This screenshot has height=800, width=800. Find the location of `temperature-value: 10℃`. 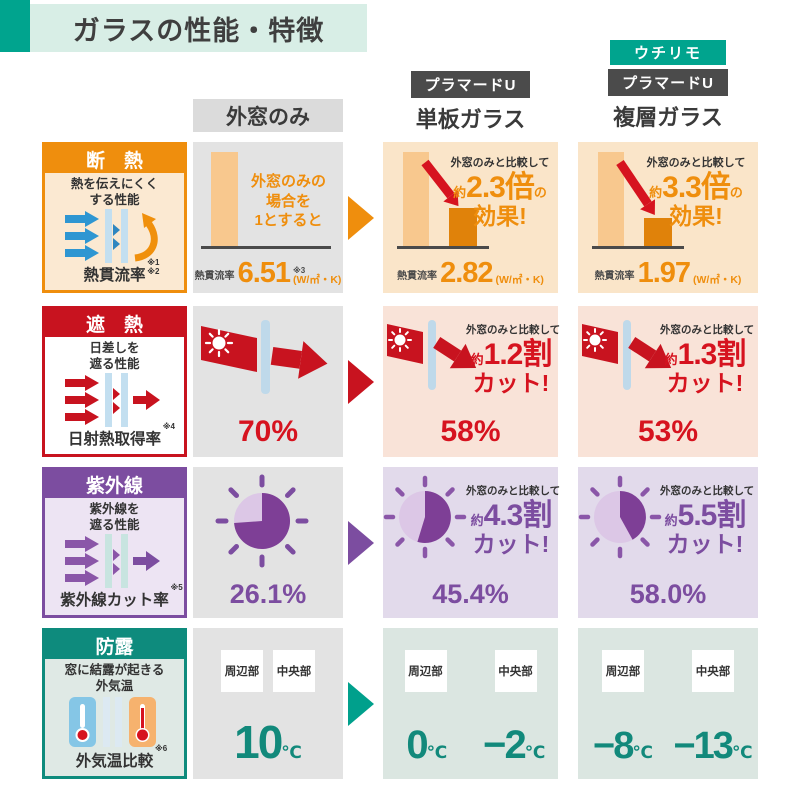

temperature-value: 10℃ is located at coordinates (268, 742).